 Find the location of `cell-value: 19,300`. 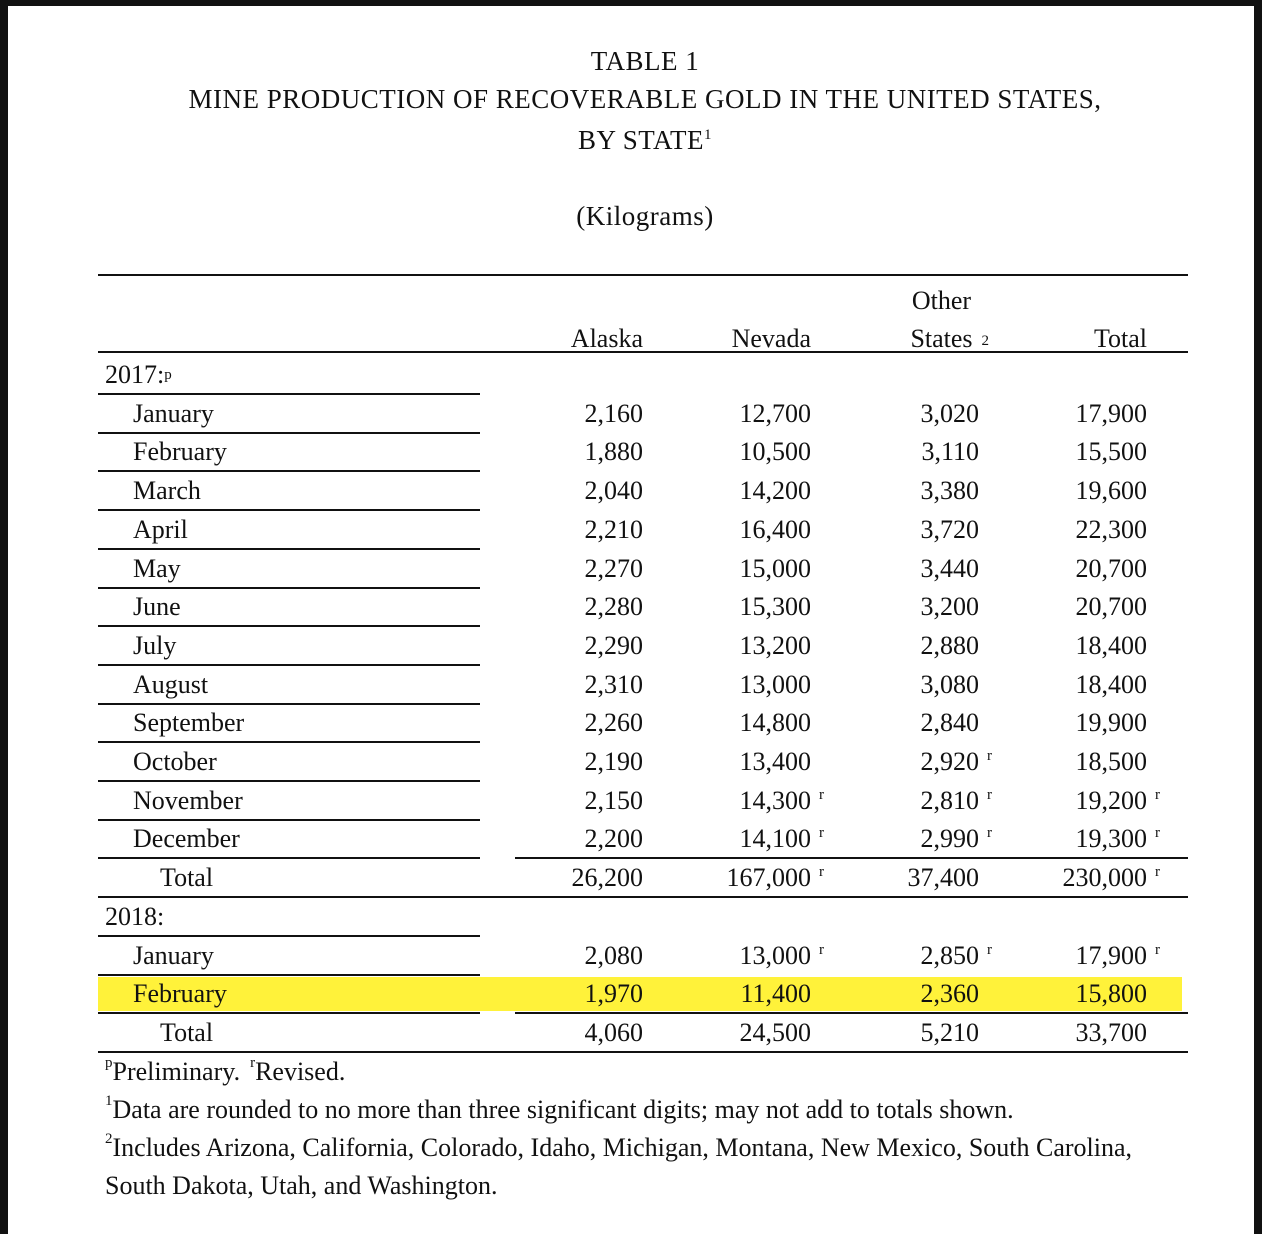

cell-value: 19,300 is located at coordinates (1111, 839).